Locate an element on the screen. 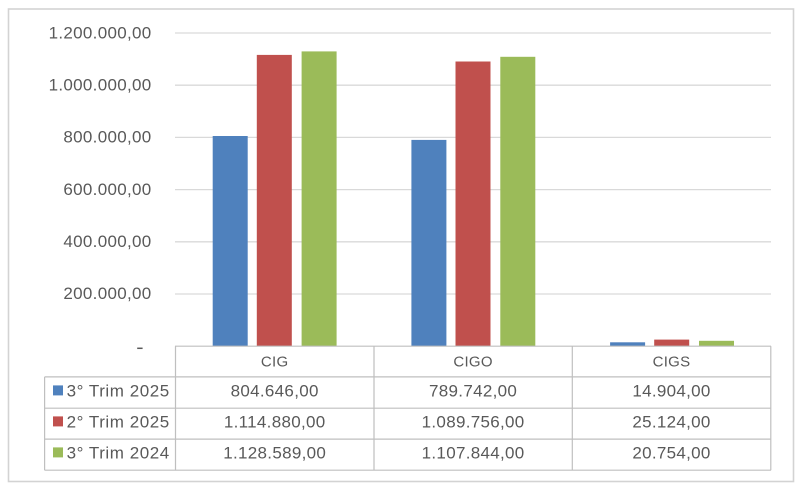 The width and height of the screenshot is (800, 489). svg-text: 1.114.880,00 is located at coordinates (275, 422).